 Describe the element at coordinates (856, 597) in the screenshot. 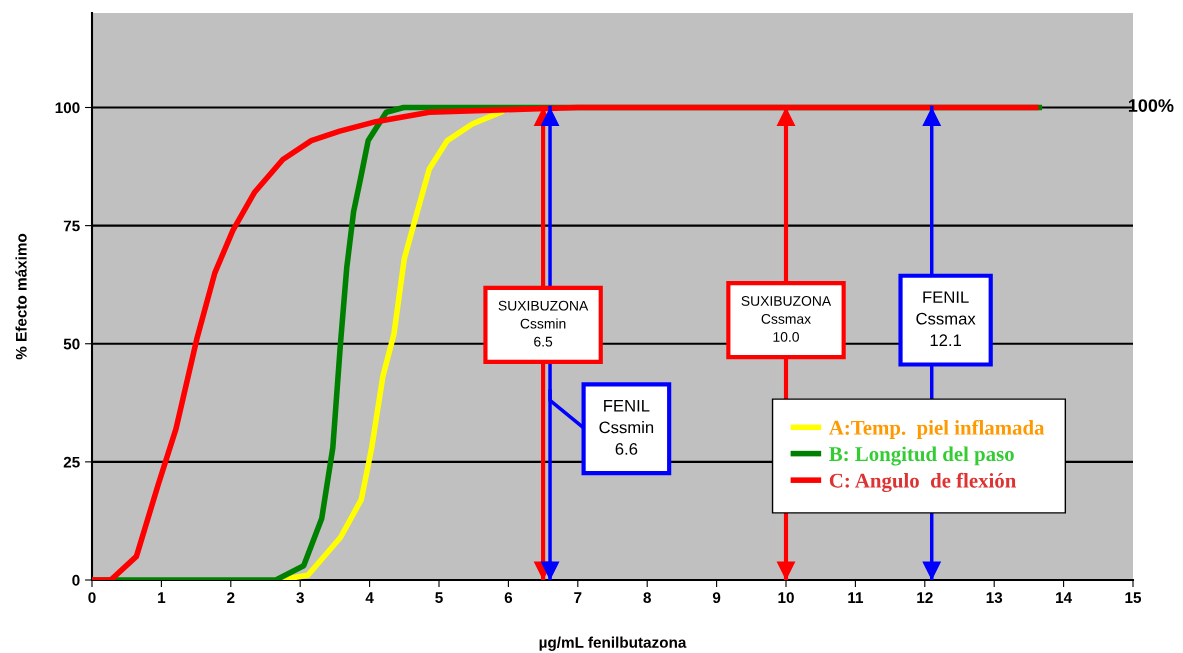

I see `x-tick-label: 11` at that location.